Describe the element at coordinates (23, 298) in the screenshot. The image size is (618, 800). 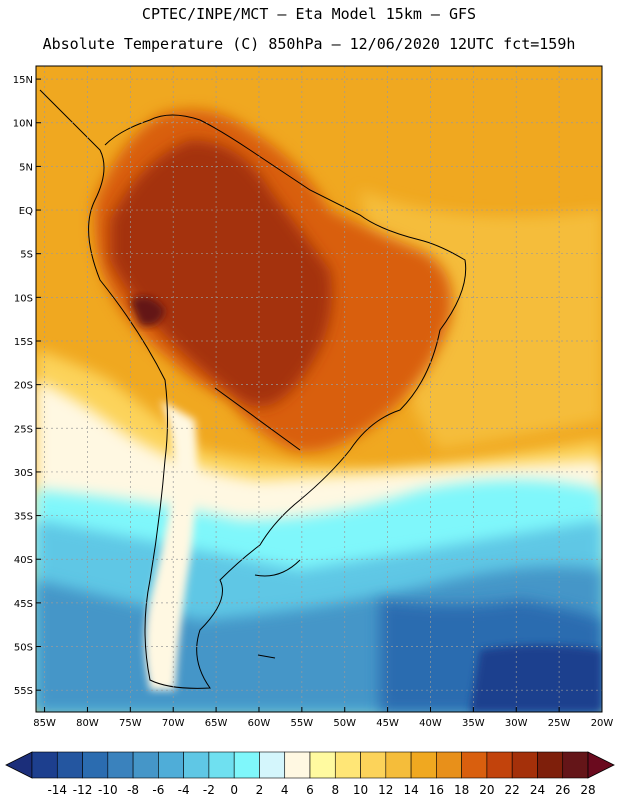
I see `lat-tick-label: 10S` at that location.